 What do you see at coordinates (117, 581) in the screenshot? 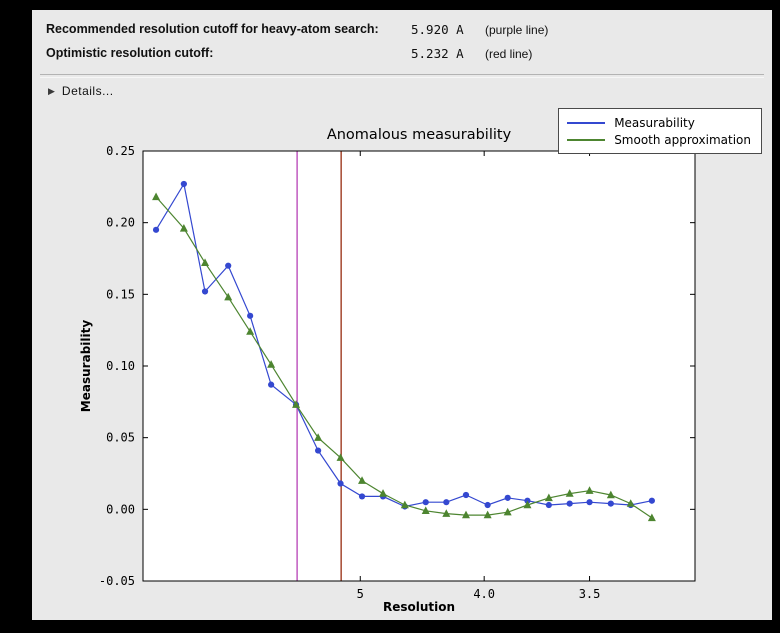
I see `svg-text: -0.05` at bounding box center [117, 581].